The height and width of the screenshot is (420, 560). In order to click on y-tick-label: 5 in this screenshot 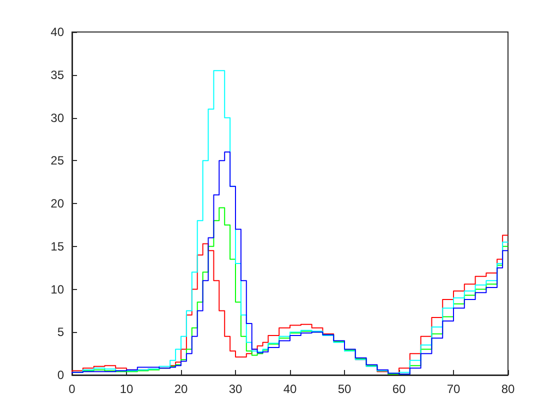, I will do `click(60, 332)`.